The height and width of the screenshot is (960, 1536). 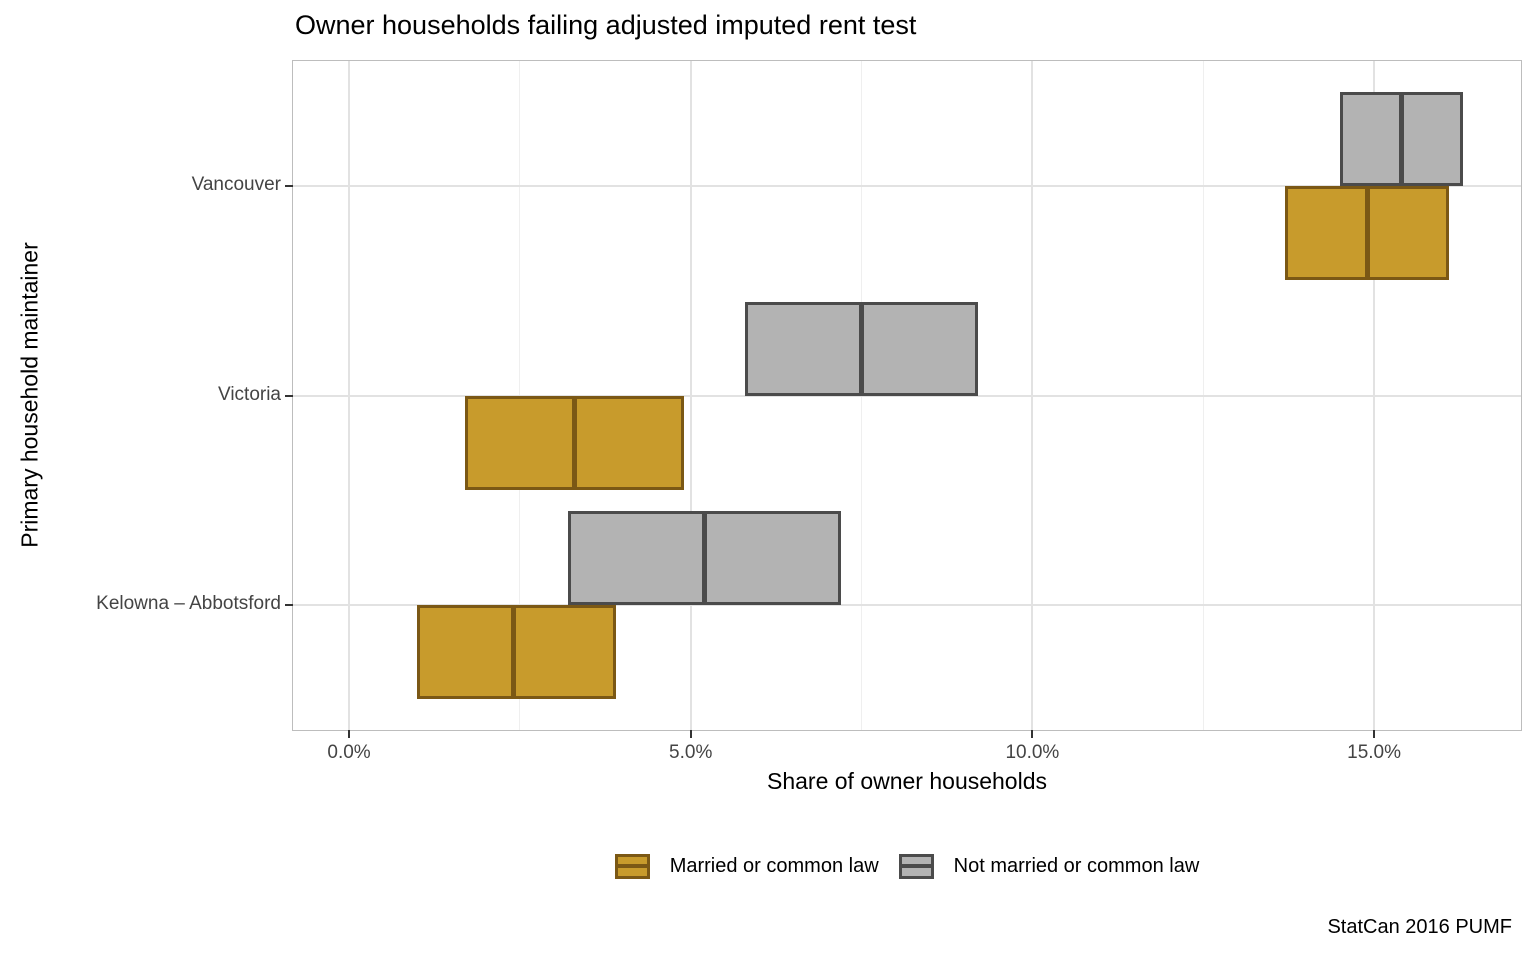 I want to click on x-tick-label: 0.0%, so click(x=349, y=752).